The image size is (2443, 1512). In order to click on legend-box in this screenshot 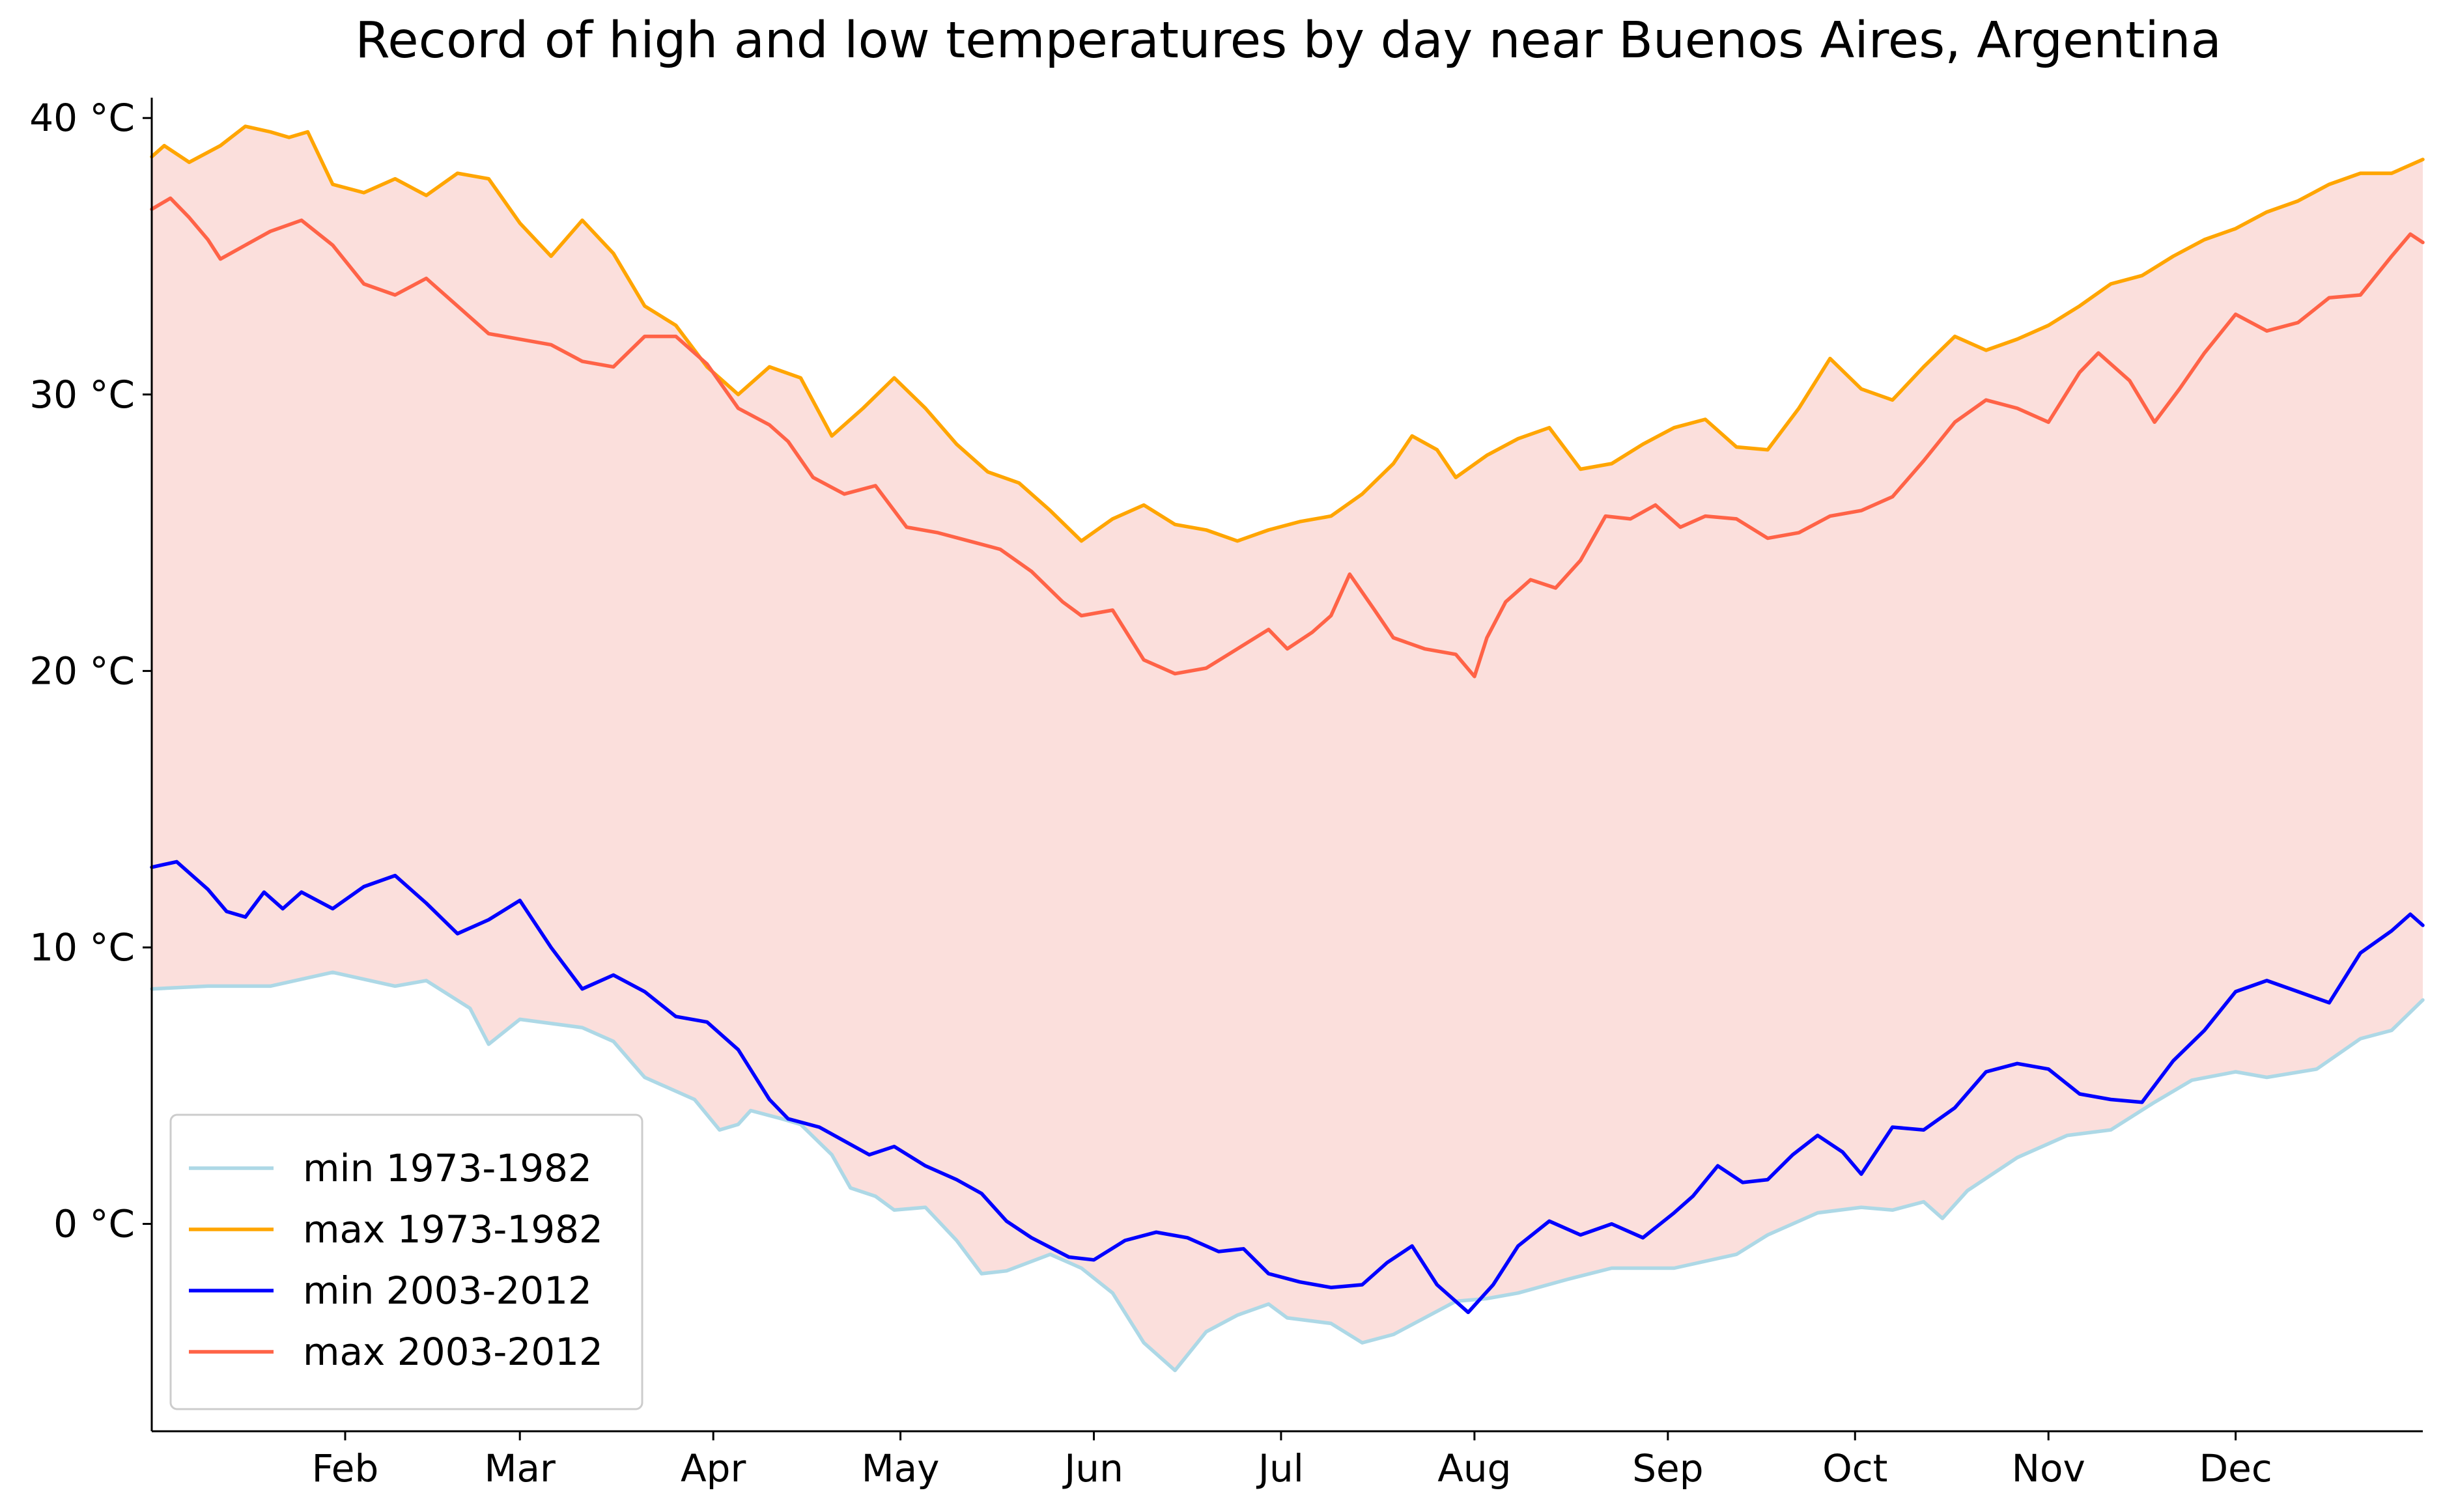, I will do `click(406, 1262)`.